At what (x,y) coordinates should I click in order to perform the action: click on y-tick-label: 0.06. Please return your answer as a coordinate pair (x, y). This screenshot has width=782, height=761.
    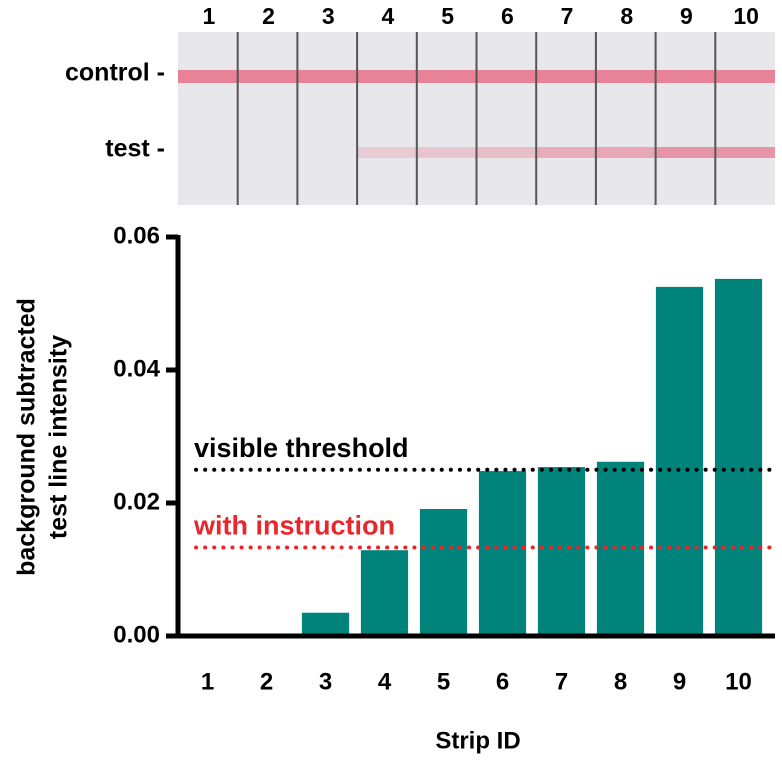
    Looking at the image, I should click on (136, 235).